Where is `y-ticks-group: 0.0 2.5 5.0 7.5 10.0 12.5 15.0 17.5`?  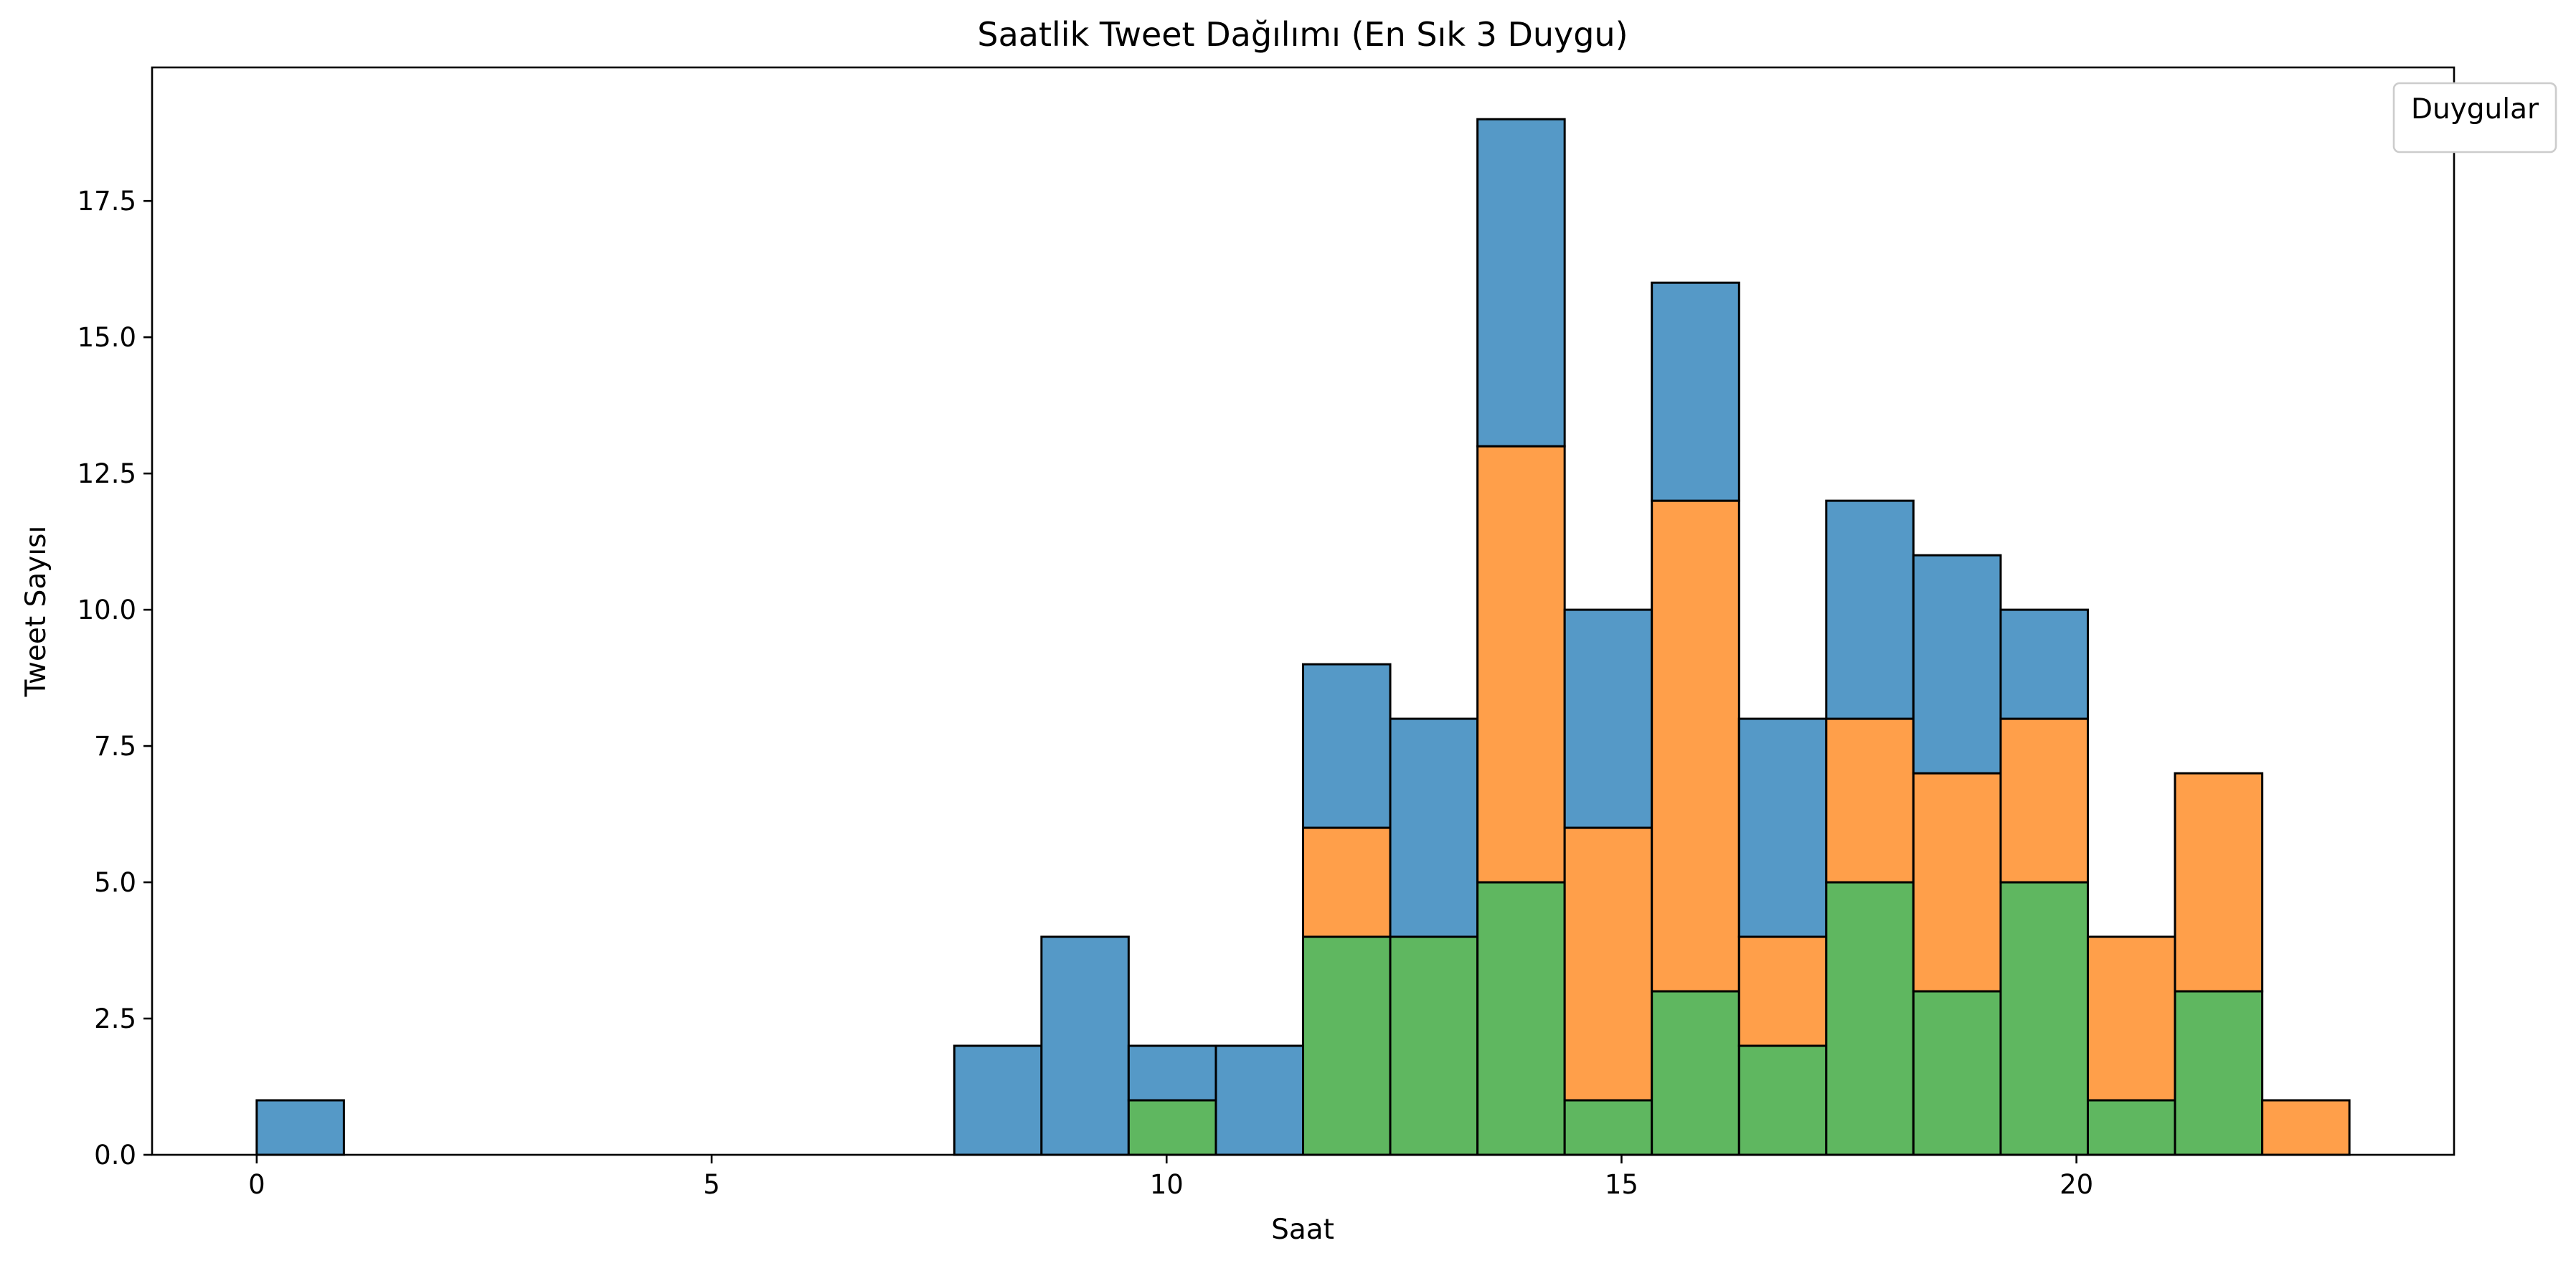
y-ticks-group: 0.0 2.5 5.0 7.5 10.0 12.5 15.0 17.5 is located at coordinates (114, 679).